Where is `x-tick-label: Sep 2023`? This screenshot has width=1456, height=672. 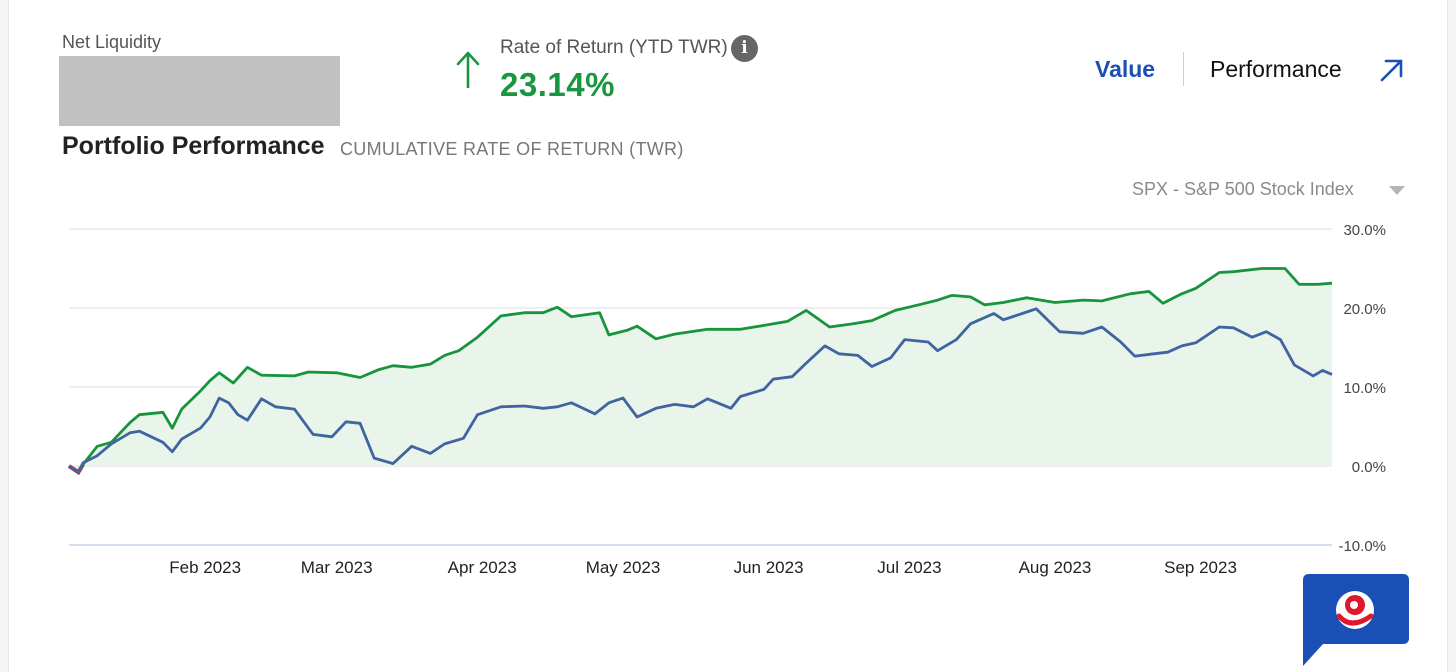
x-tick-label: Sep 2023 is located at coordinates (1200, 567).